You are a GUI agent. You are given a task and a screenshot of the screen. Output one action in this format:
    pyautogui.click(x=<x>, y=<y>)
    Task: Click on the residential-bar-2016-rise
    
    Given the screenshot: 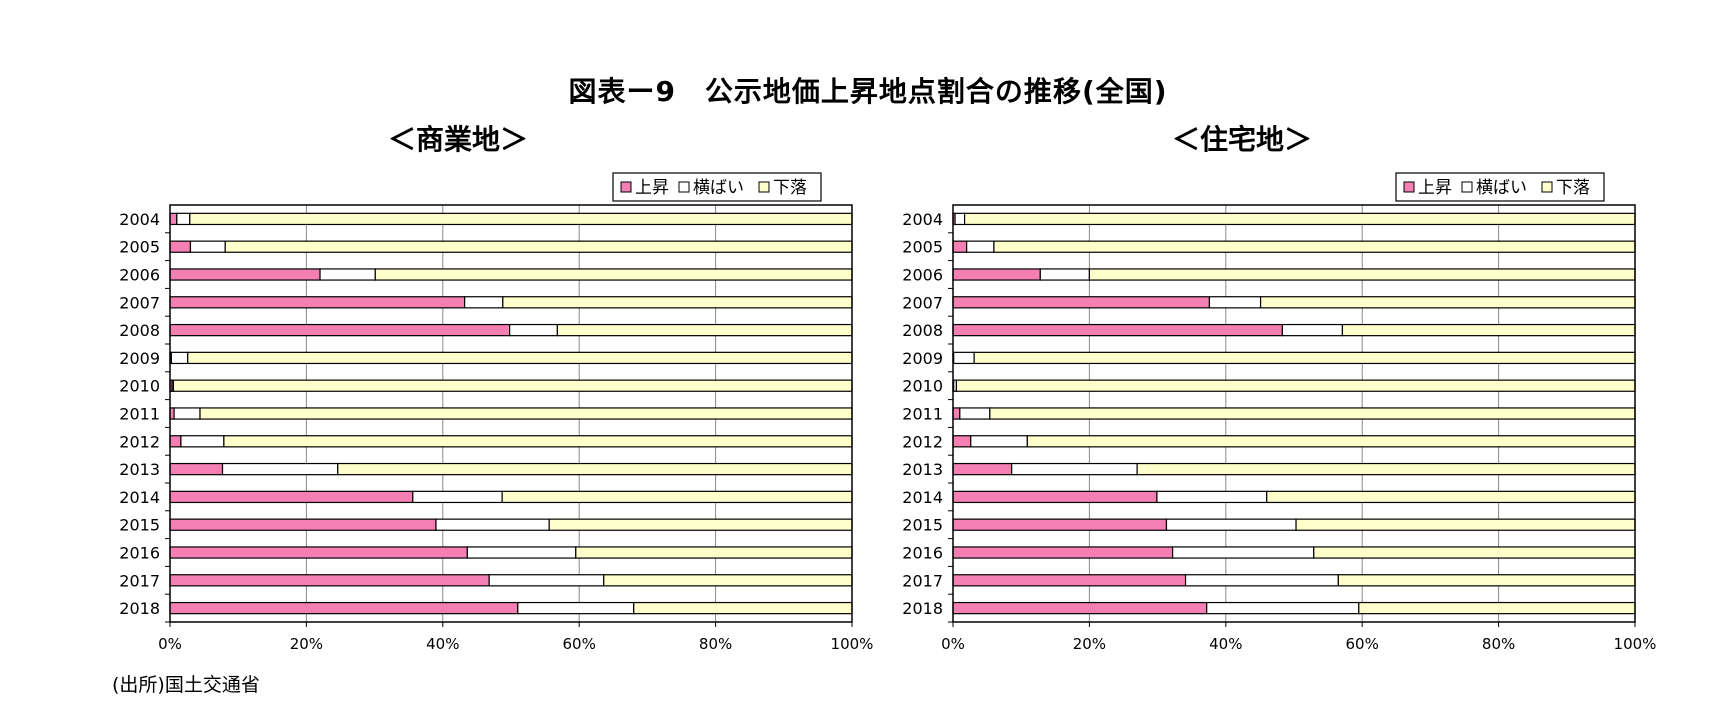 What is the action you would take?
    pyautogui.click(x=1063, y=552)
    